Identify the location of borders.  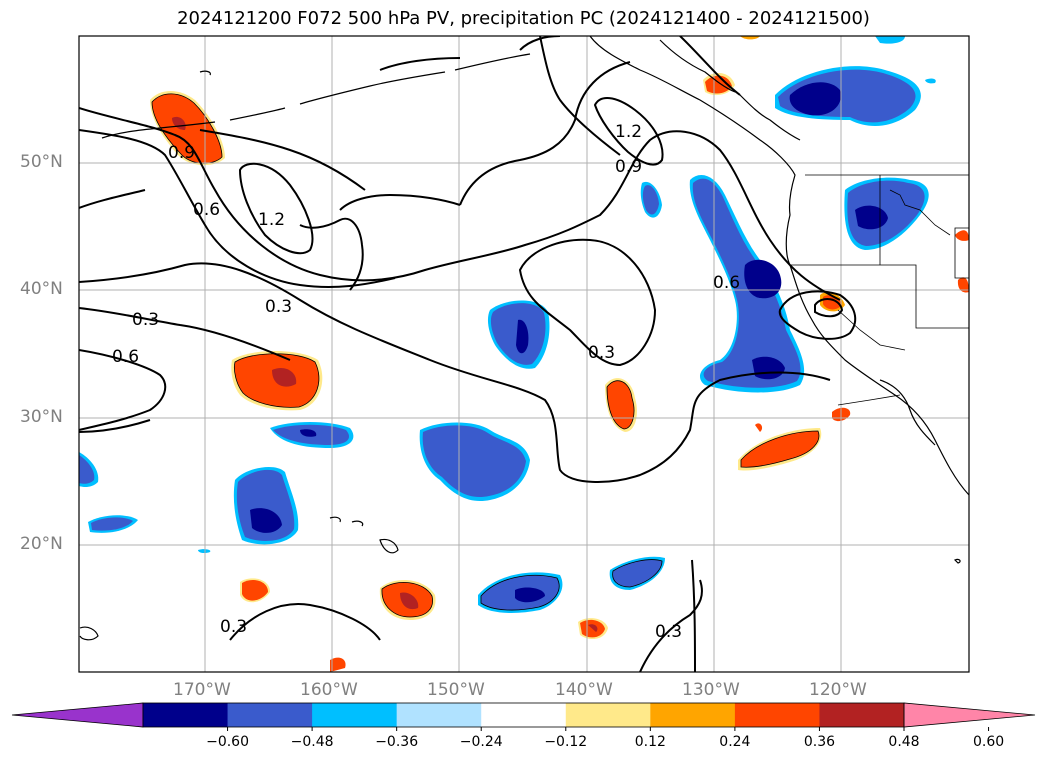
(879, 290).